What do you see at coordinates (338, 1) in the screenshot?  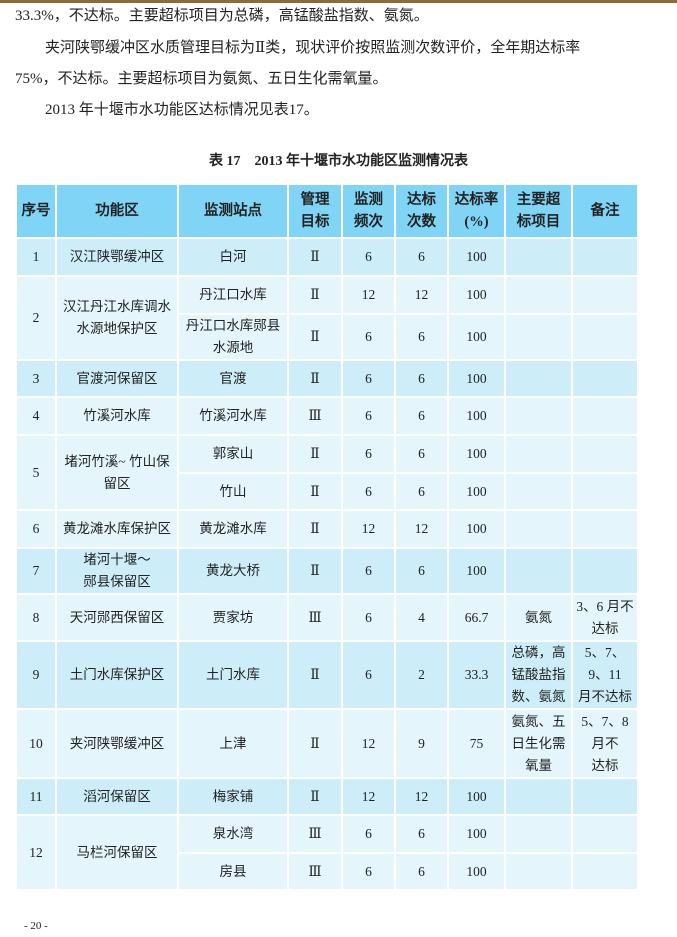 I see `header-rule` at bounding box center [338, 1].